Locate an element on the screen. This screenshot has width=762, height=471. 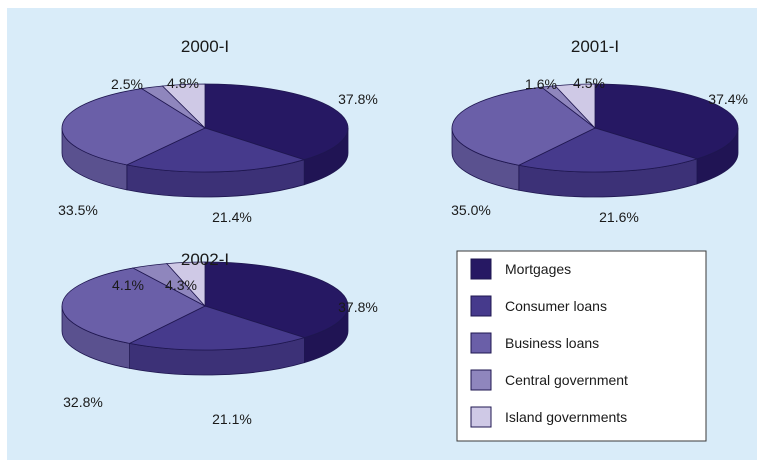
legend-box is located at coordinates (581, 346).